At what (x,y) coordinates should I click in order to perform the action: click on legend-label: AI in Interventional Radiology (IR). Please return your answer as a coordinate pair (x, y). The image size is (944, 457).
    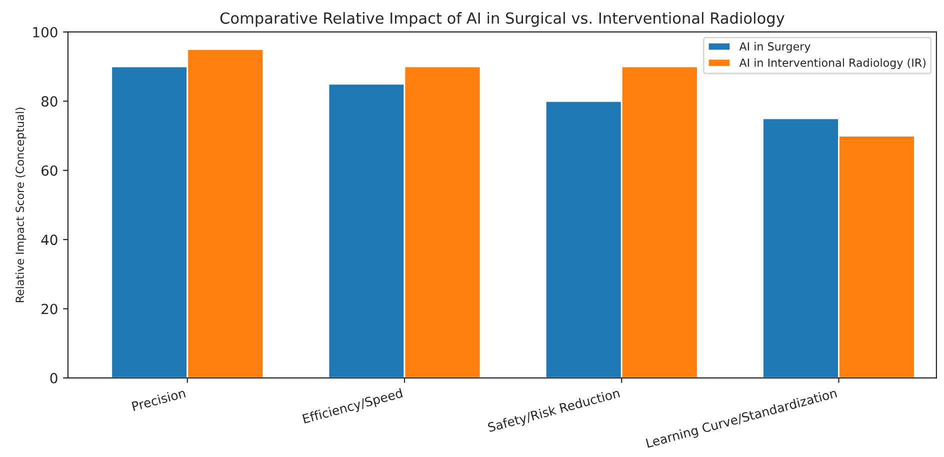
    Looking at the image, I should click on (832, 64).